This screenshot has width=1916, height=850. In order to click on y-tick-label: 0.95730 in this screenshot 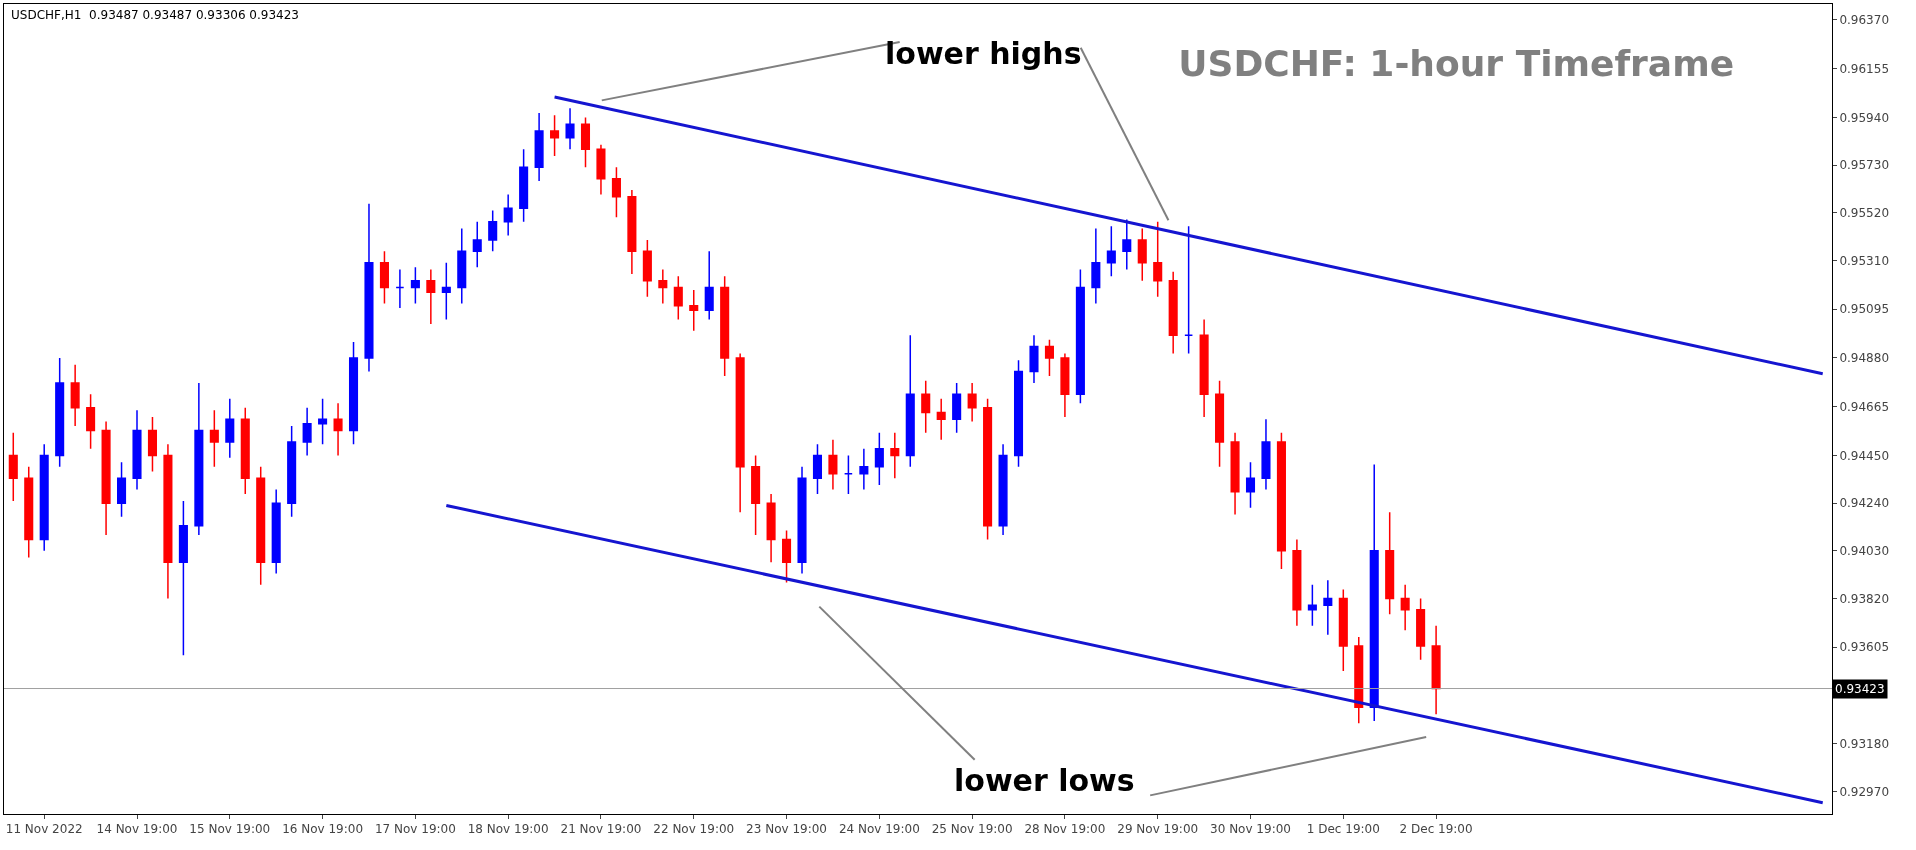, I will do `click(1864, 165)`.